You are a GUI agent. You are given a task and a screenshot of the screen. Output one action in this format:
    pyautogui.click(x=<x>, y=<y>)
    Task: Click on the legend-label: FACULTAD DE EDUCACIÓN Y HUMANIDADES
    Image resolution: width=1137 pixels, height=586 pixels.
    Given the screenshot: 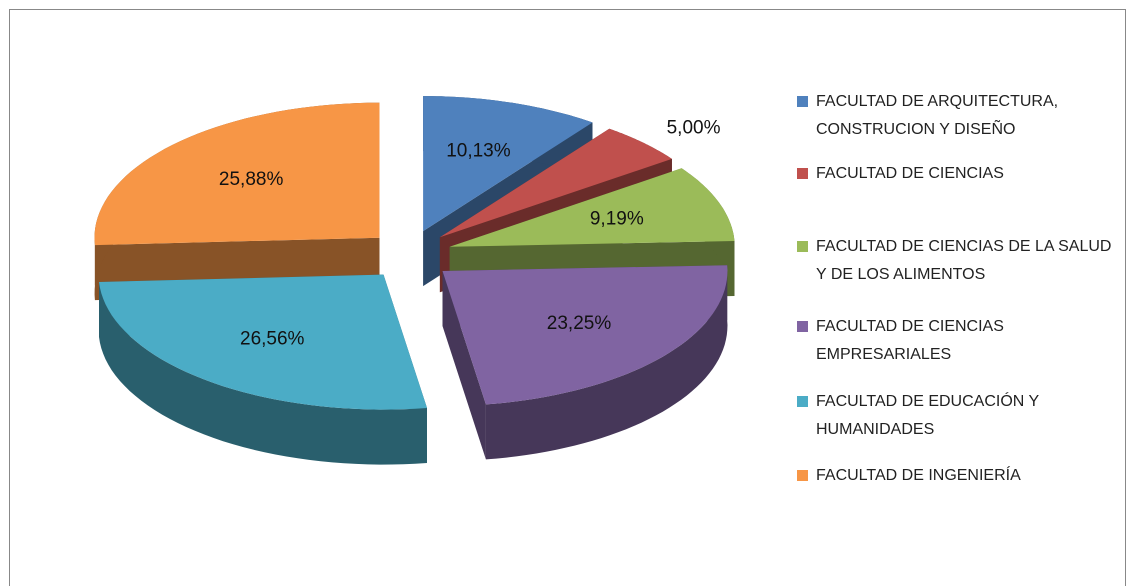 What is the action you would take?
    pyautogui.click(x=927, y=415)
    